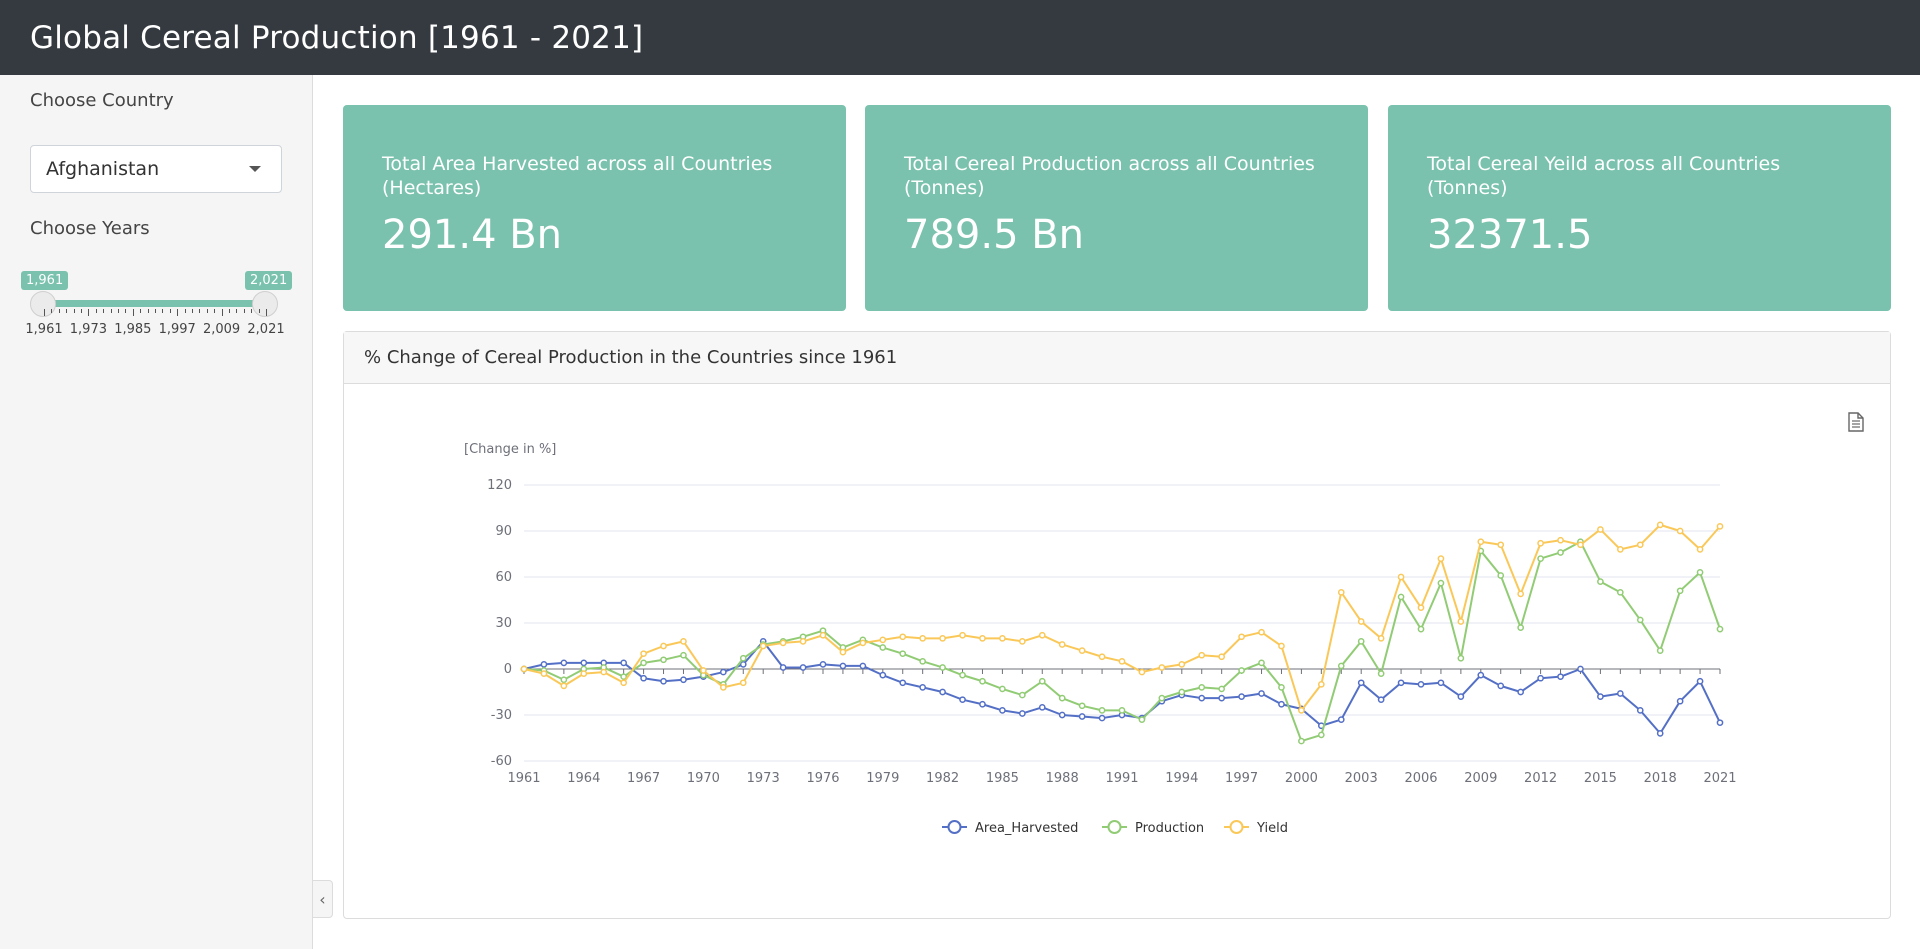 This screenshot has width=1920, height=949. I want to click on y-tick-label: -60, so click(501, 761).